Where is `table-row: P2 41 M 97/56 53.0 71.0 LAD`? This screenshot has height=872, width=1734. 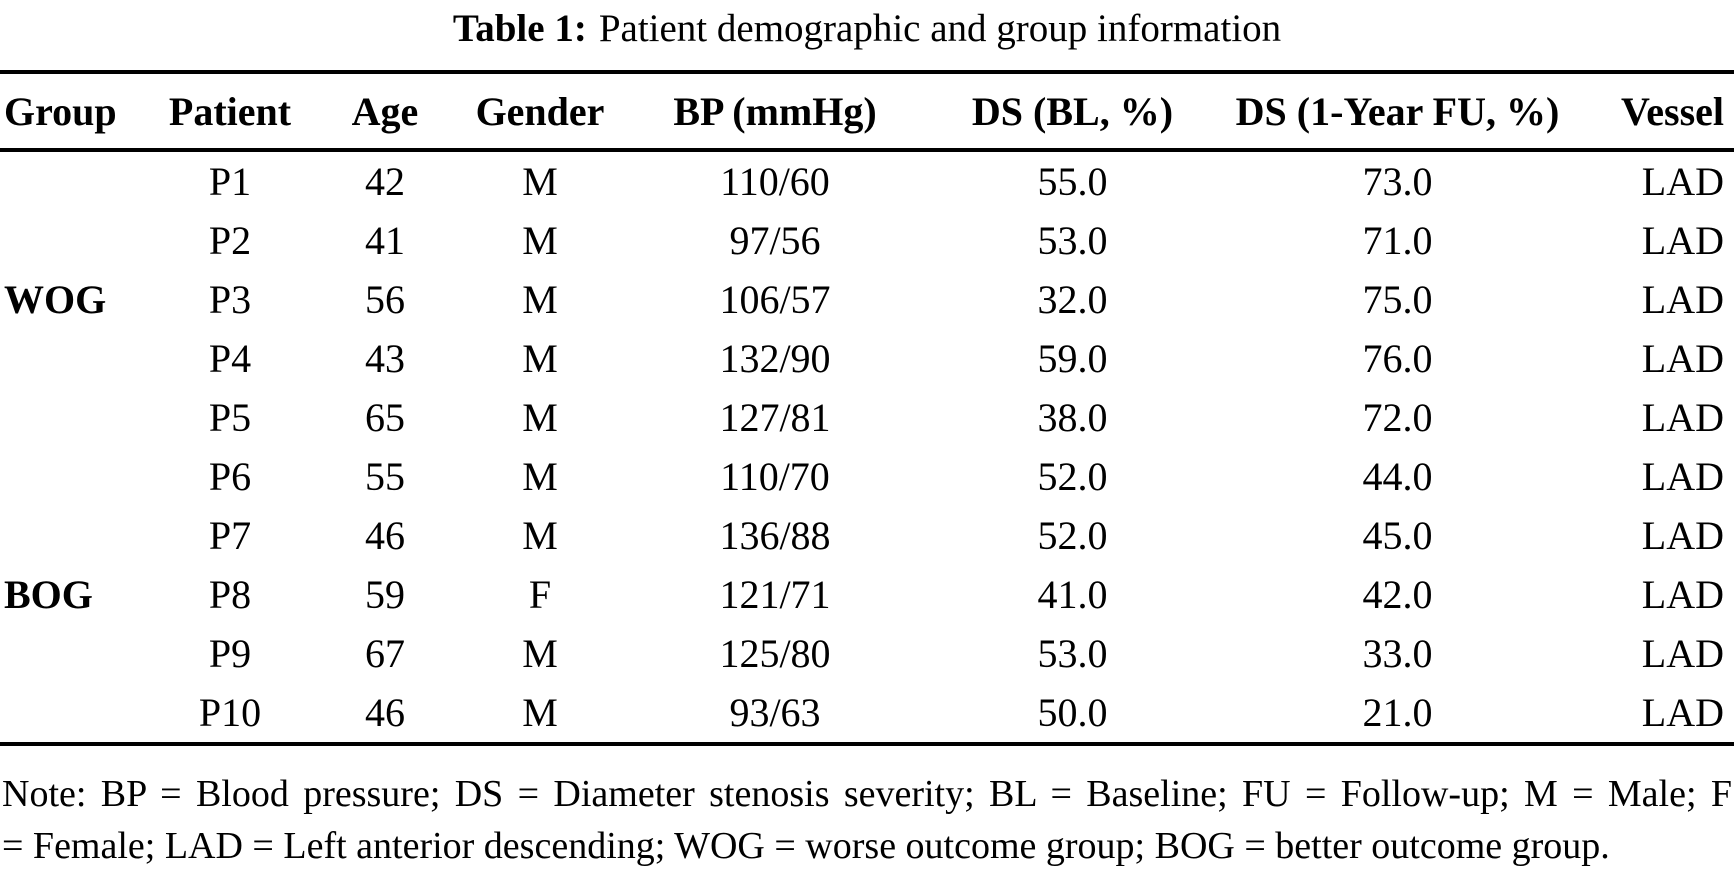
table-row: P2 41 M 97/56 53.0 71.0 LAD is located at coordinates (867, 240).